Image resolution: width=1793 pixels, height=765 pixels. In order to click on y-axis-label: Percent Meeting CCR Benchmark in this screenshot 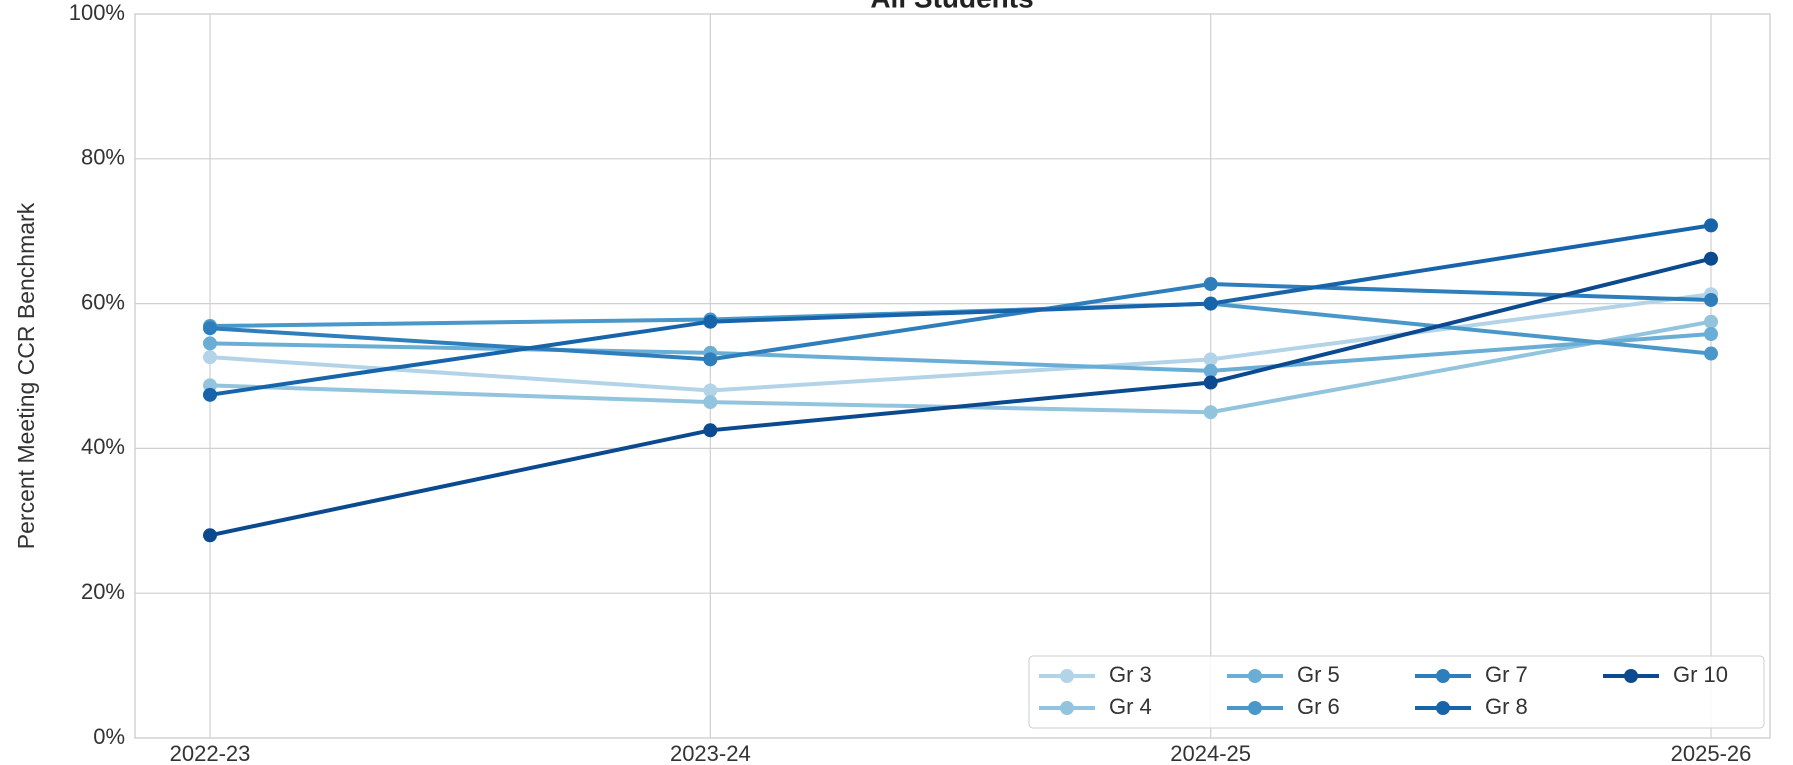, I will do `click(26, 375)`.